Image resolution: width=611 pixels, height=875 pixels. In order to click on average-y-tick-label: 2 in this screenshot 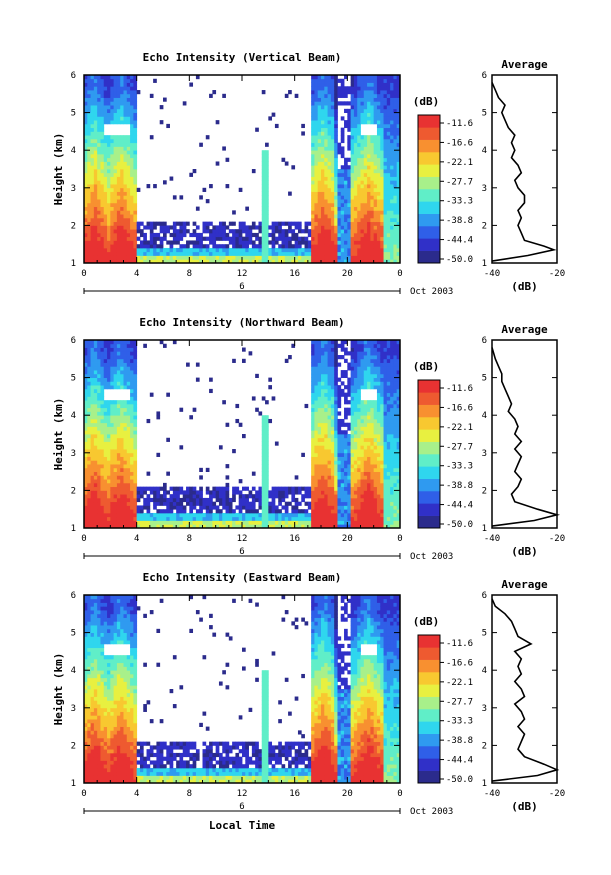, I will do `click(484, 226)`.